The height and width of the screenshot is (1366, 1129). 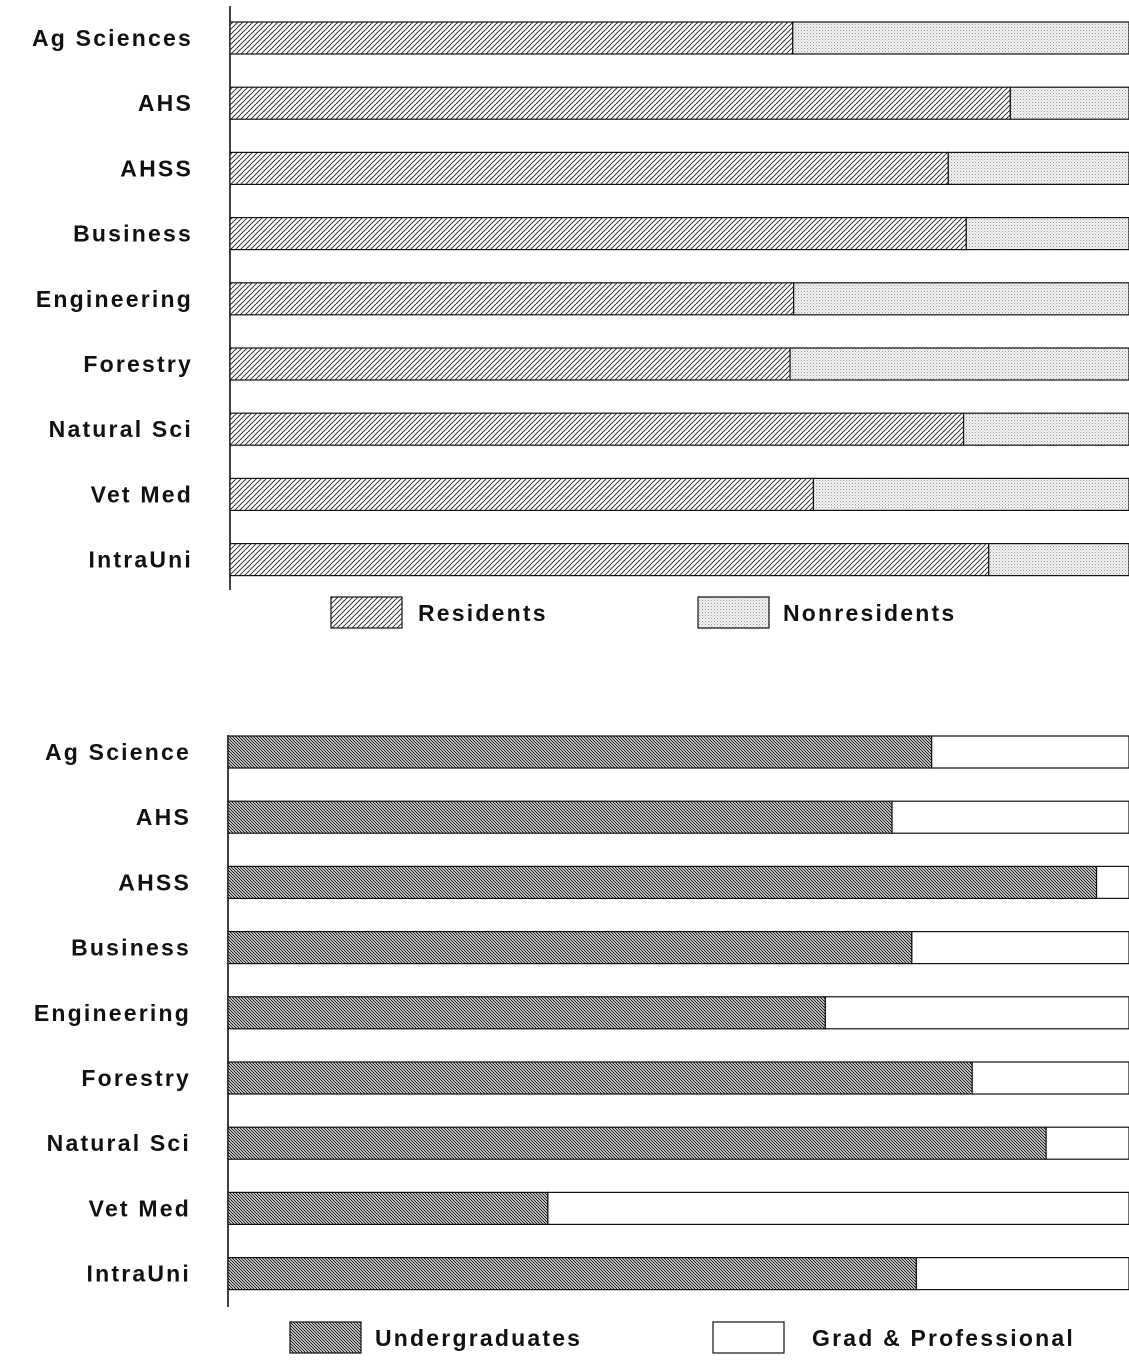 What do you see at coordinates (141, 560) in the screenshot?
I see `top-category-label: IntraUni` at bounding box center [141, 560].